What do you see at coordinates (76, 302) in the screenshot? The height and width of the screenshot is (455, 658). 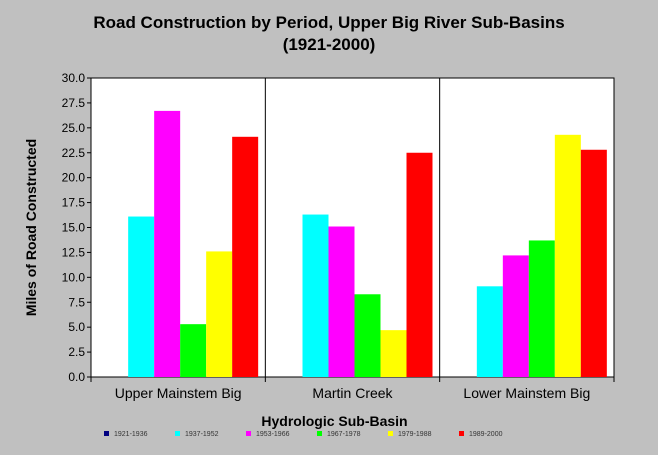 I see `y-tick-label: 7.5` at bounding box center [76, 302].